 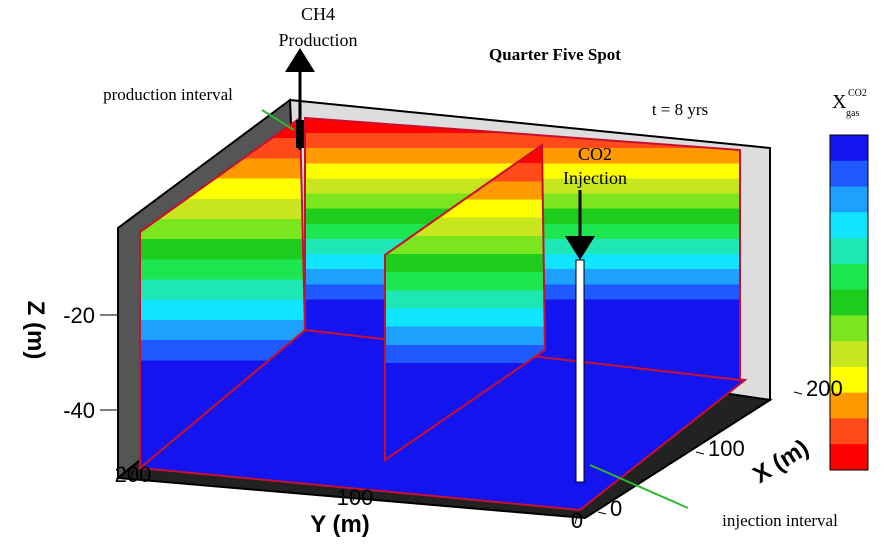 What do you see at coordinates (555, 54) in the screenshot?
I see `title: Quarter Five Spot` at bounding box center [555, 54].